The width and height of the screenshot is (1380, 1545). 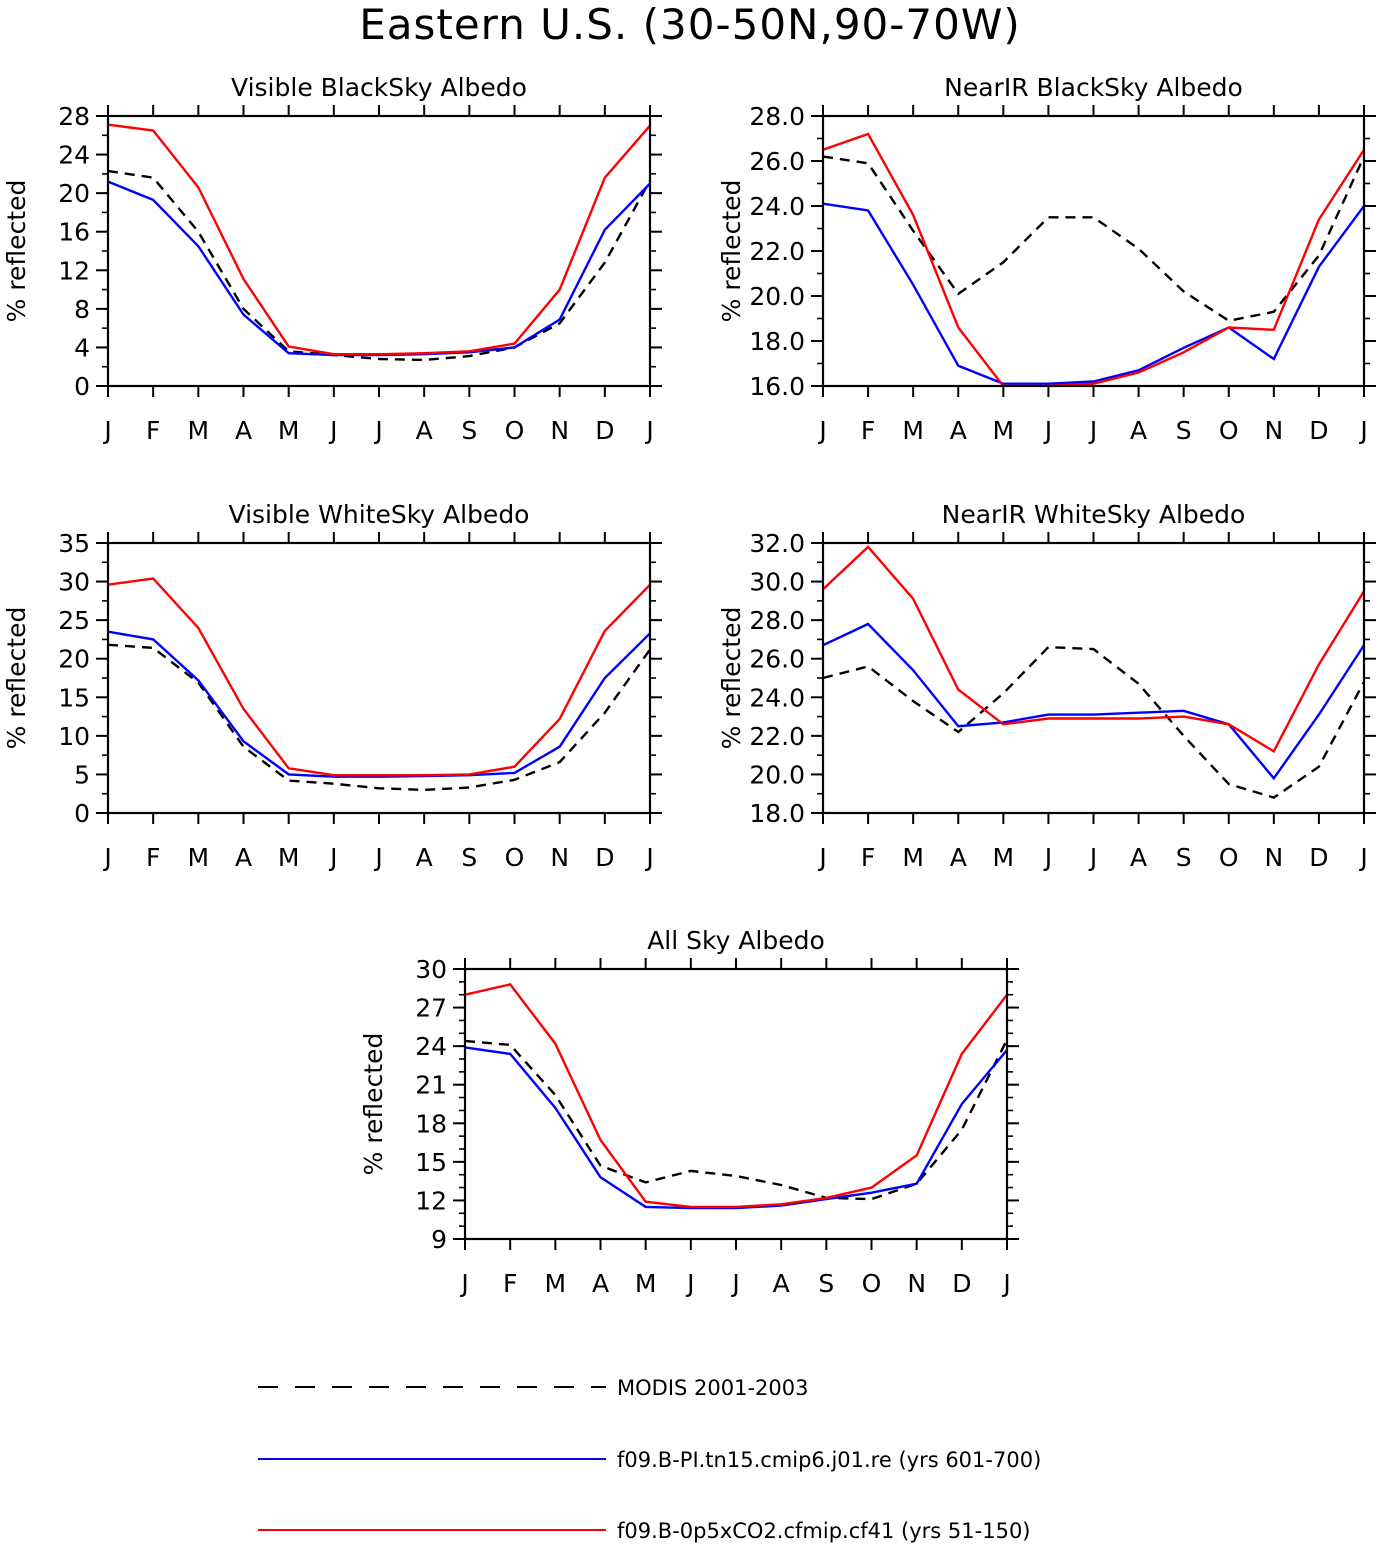 What do you see at coordinates (431, 969) in the screenshot?
I see `y-tick-label: 30` at bounding box center [431, 969].